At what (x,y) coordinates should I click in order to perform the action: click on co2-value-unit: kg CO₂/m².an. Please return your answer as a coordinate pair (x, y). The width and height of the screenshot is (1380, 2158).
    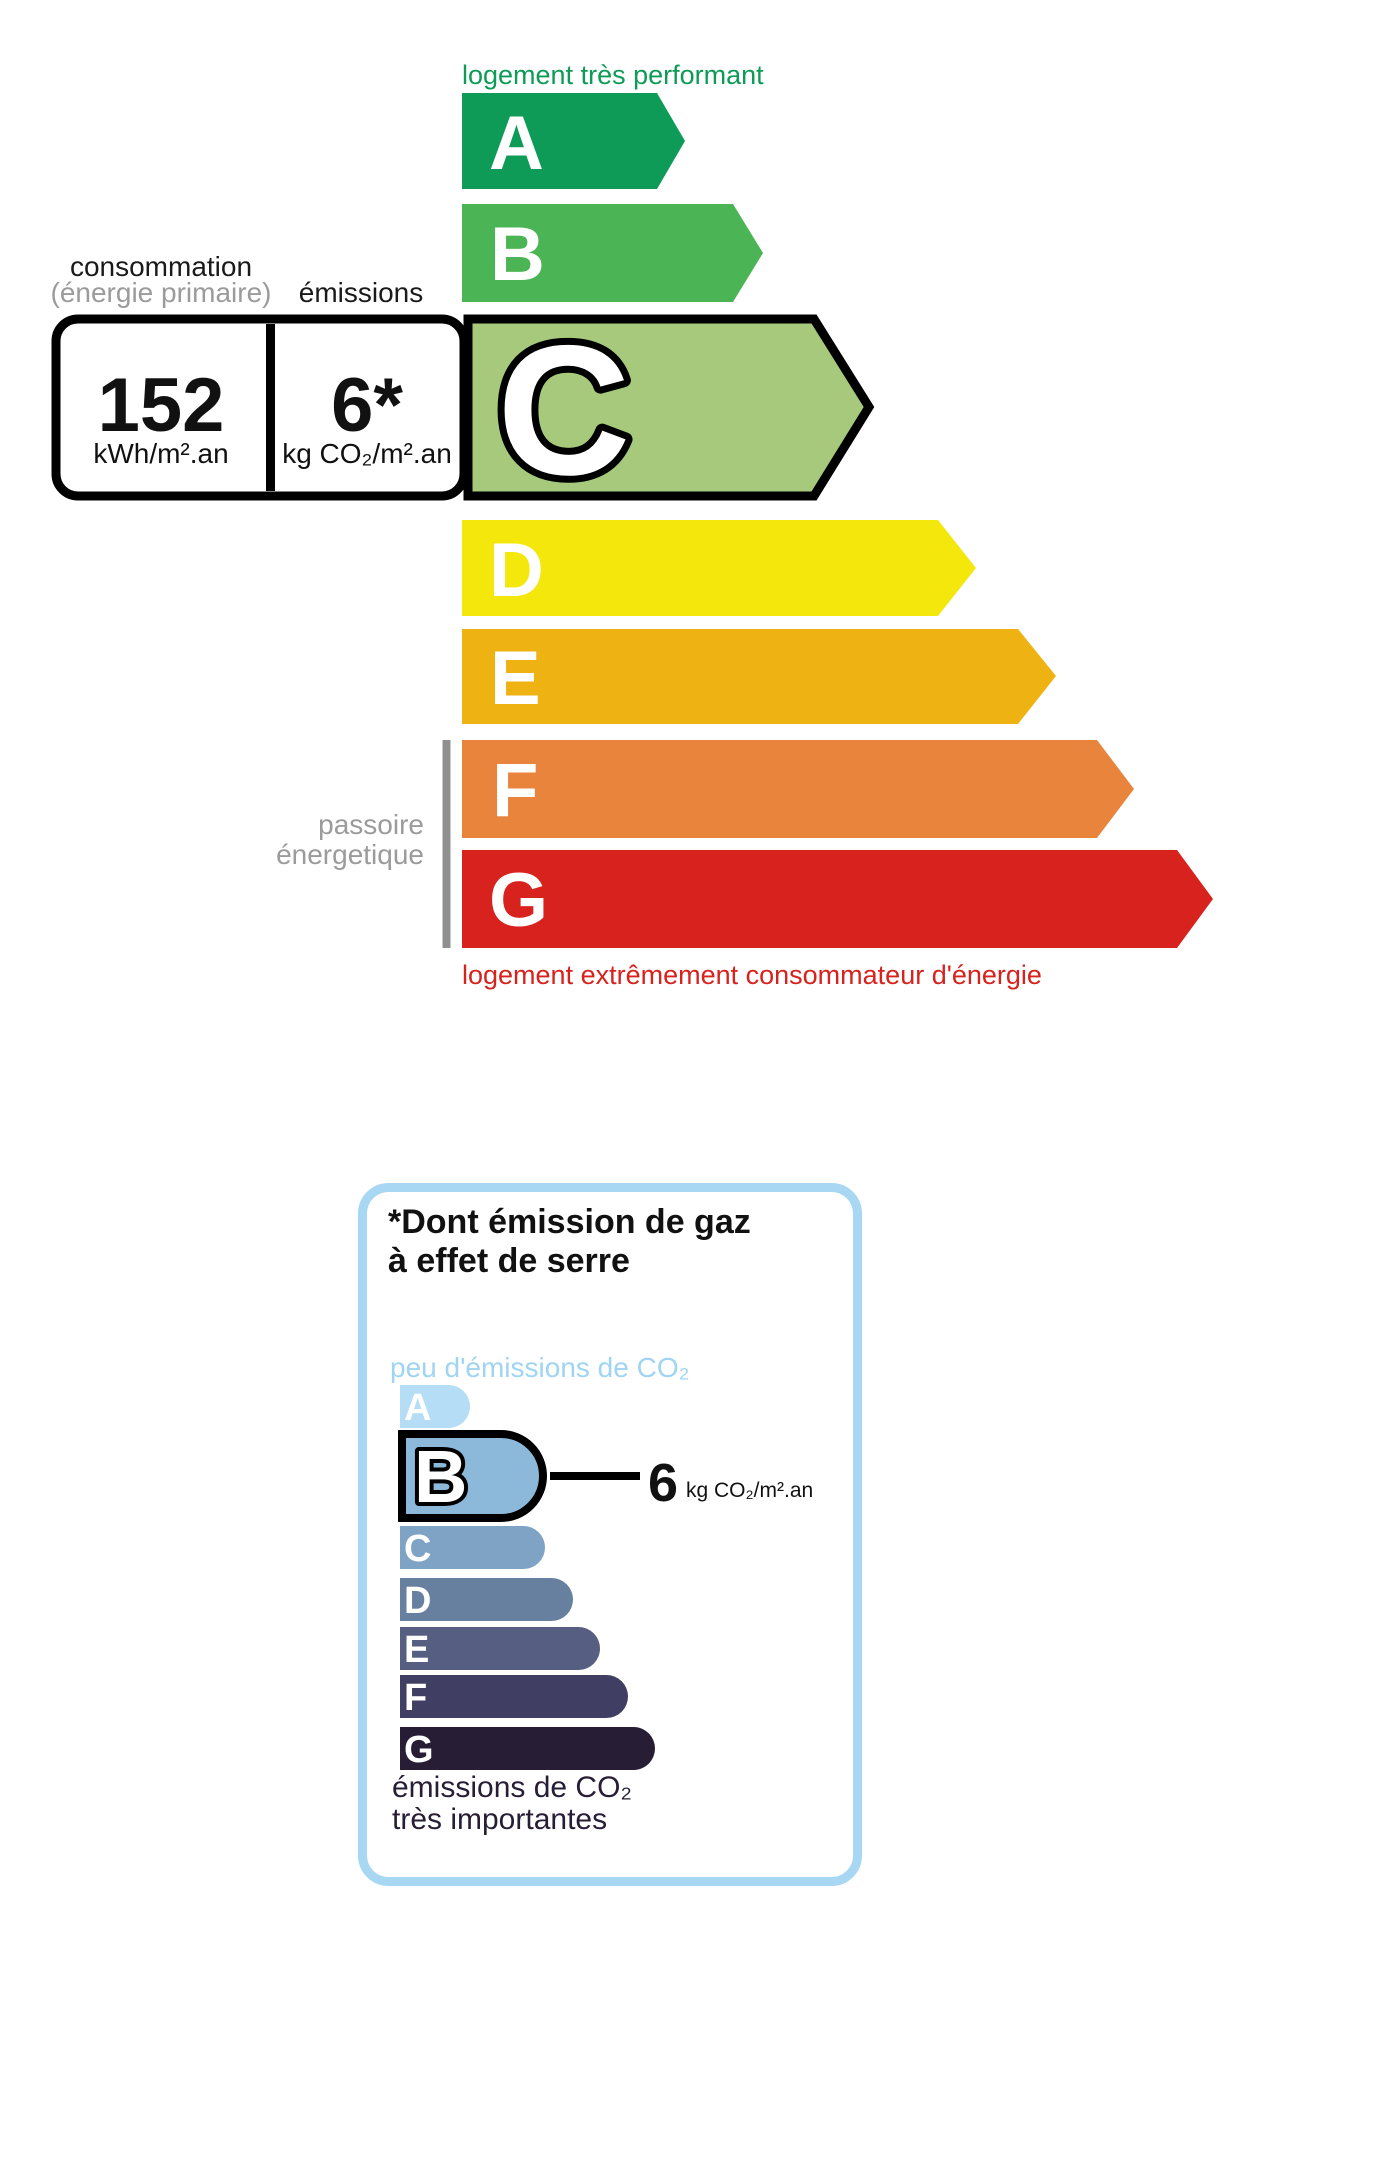
    Looking at the image, I should click on (749, 1490).